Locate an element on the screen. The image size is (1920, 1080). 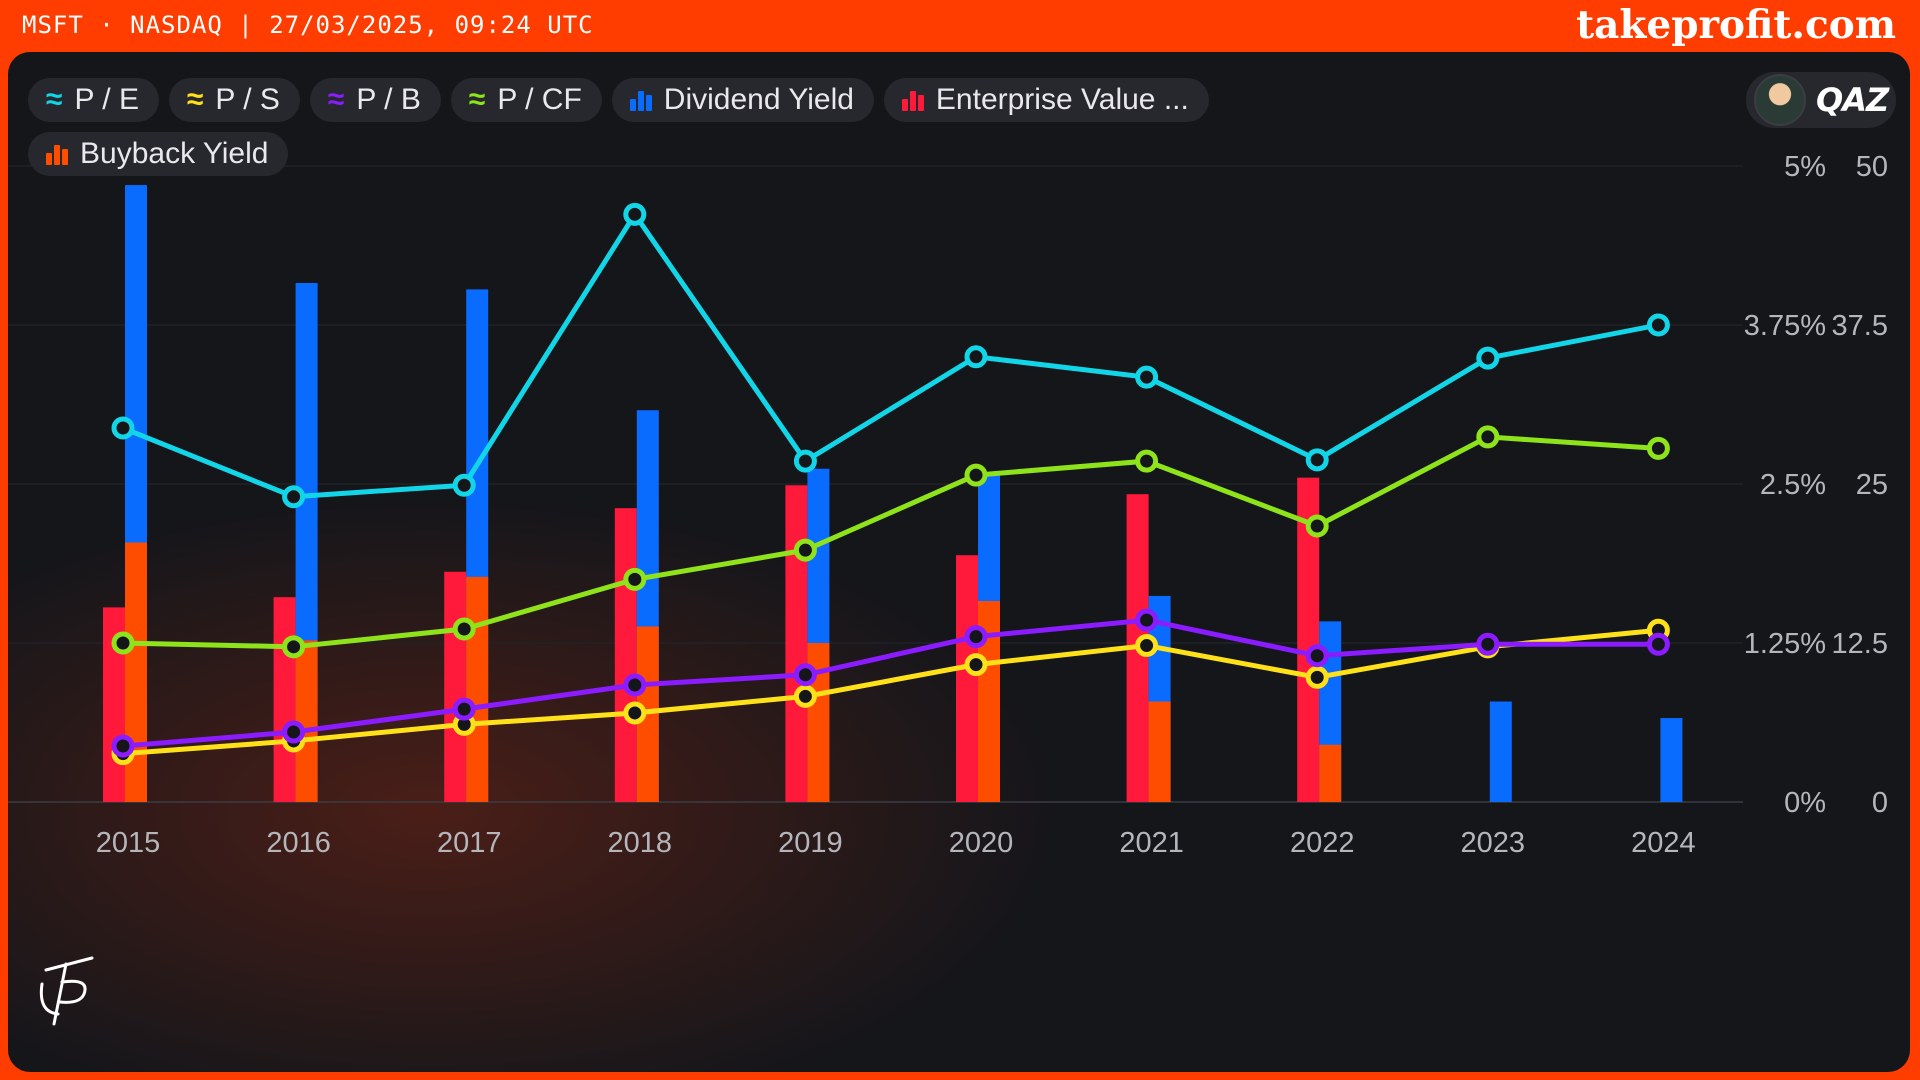
legend-label: Dividend Yield is located at coordinates (758, 99).